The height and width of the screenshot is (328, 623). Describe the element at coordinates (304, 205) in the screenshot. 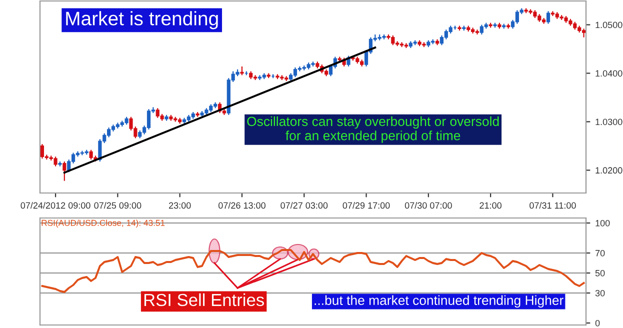

I see `x-tick-label: 07/27 03:00` at that location.